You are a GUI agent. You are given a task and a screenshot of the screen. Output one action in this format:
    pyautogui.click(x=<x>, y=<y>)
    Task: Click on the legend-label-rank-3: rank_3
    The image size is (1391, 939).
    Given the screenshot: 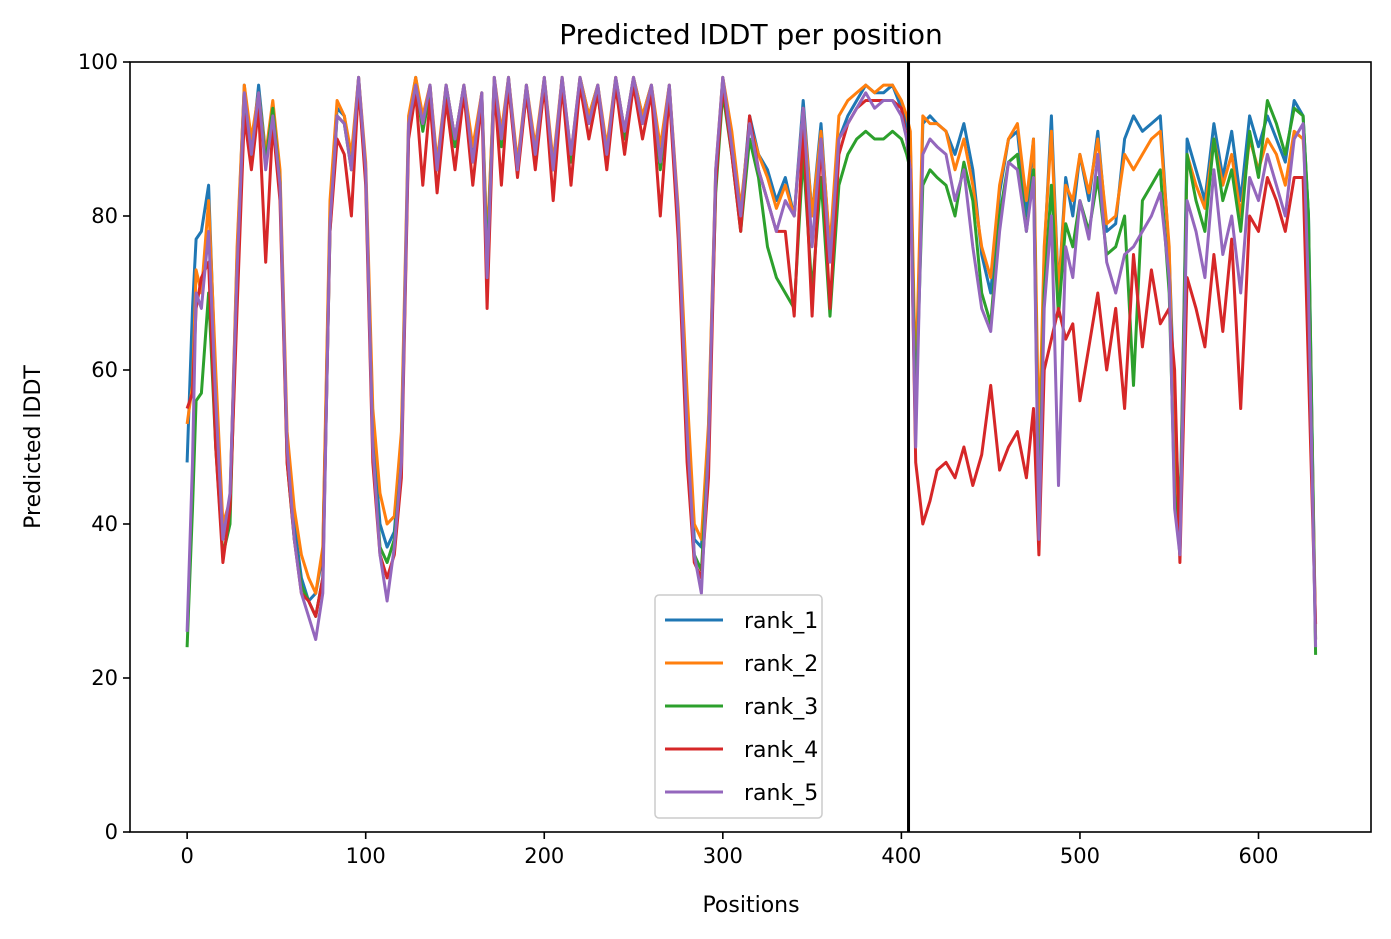 What is the action you would take?
    pyautogui.click(x=781, y=707)
    